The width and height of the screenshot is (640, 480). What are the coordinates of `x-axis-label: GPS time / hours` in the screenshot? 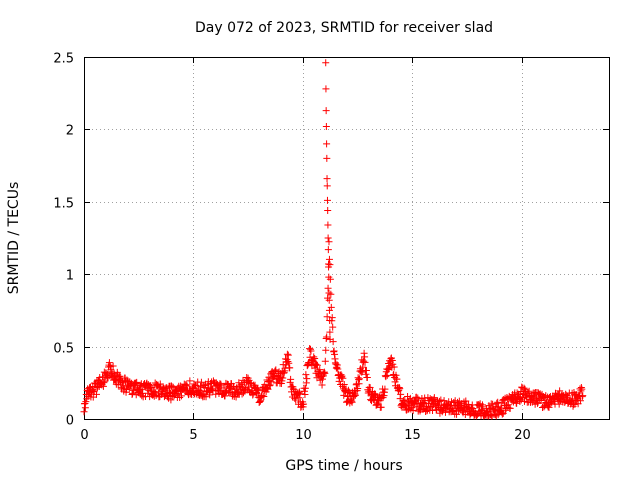 It's located at (343, 466).